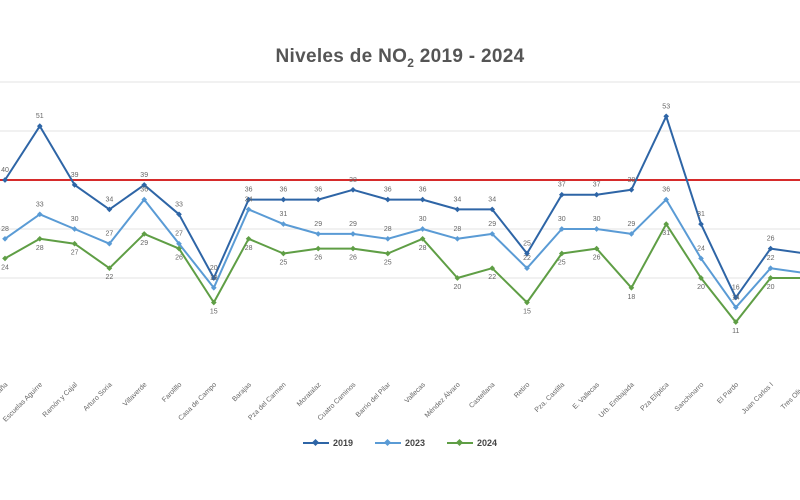 Image resolution: width=800 pixels, height=500 pixels. What do you see at coordinates (318, 258) in the screenshot?
I see `data-label-2024: 26` at bounding box center [318, 258].